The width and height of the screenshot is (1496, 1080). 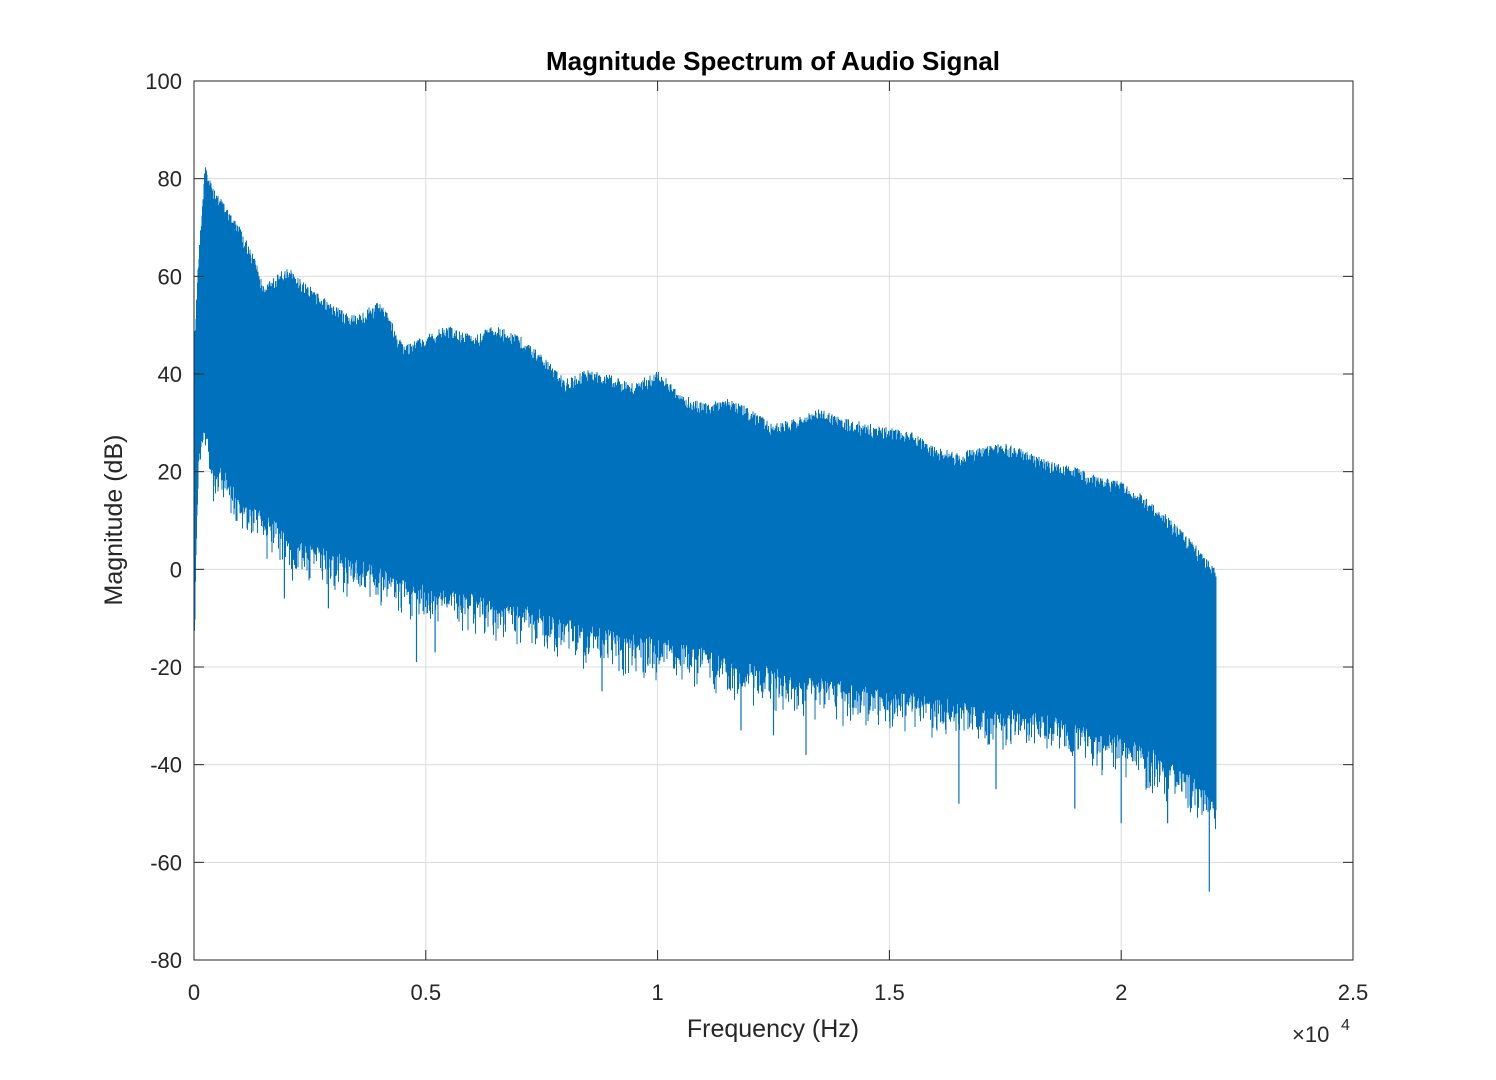 What do you see at coordinates (778, 992) in the screenshot?
I see `x-tick-labels: 0 0.5 1 1.5 2 2.5` at bounding box center [778, 992].